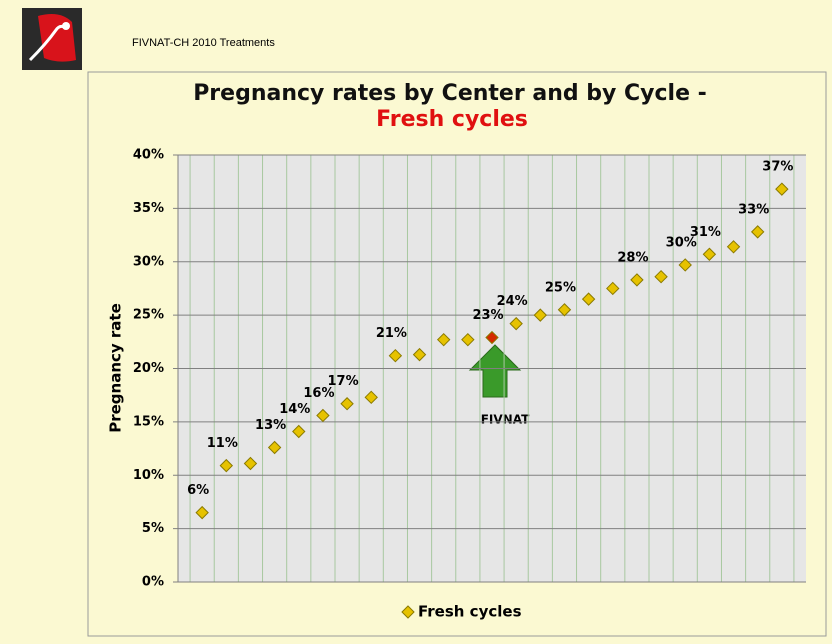  What do you see at coordinates (408, 612) in the screenshot?
I see `legend-marker` at bounding box center [408, 612].